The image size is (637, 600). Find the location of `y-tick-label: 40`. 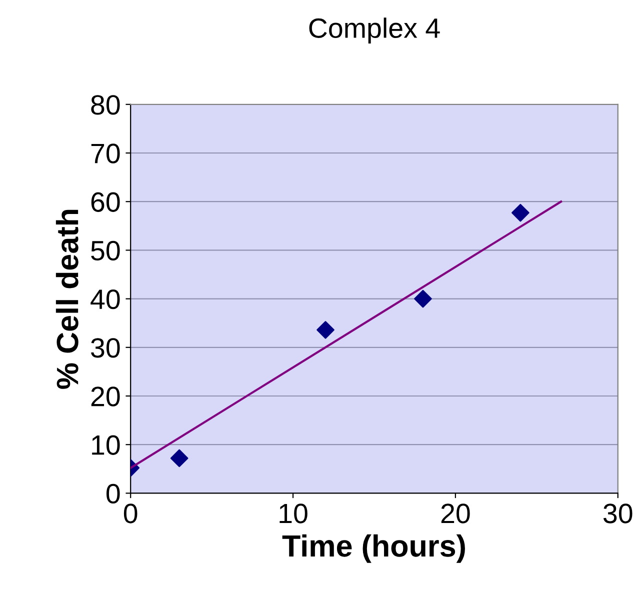

y-tick-label: 40 is located at coordinates (105, 299).